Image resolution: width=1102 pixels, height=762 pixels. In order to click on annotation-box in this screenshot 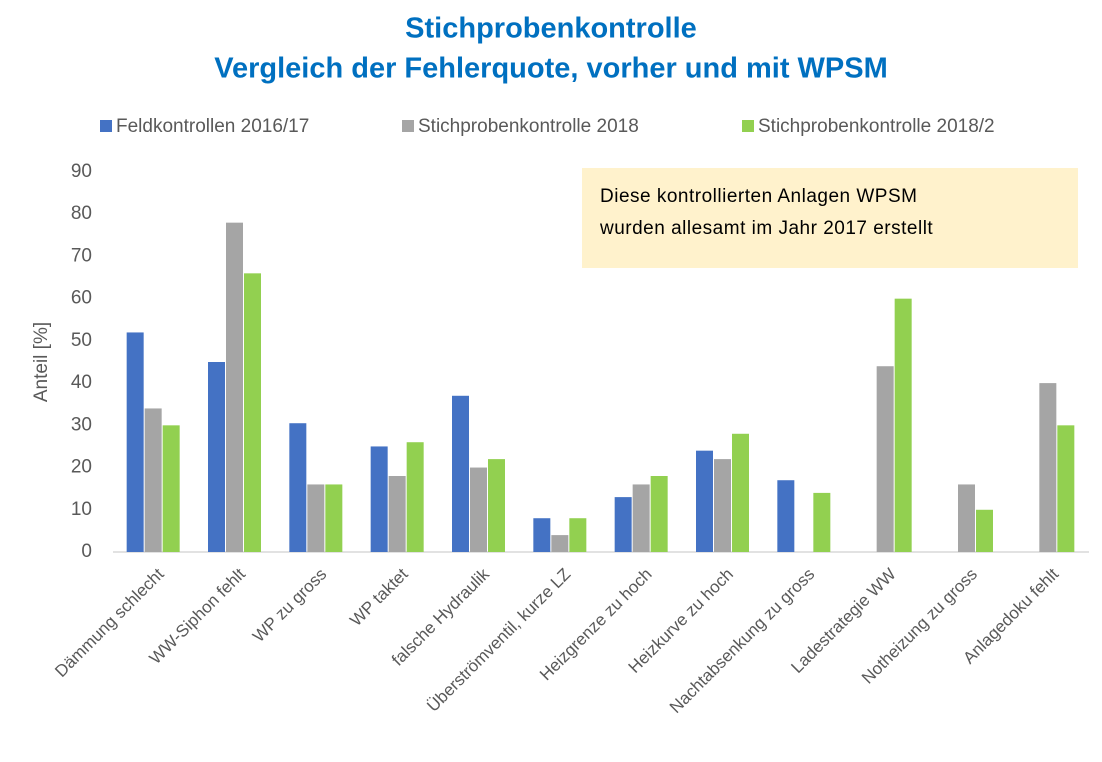, I will do `click(830, 218)`.